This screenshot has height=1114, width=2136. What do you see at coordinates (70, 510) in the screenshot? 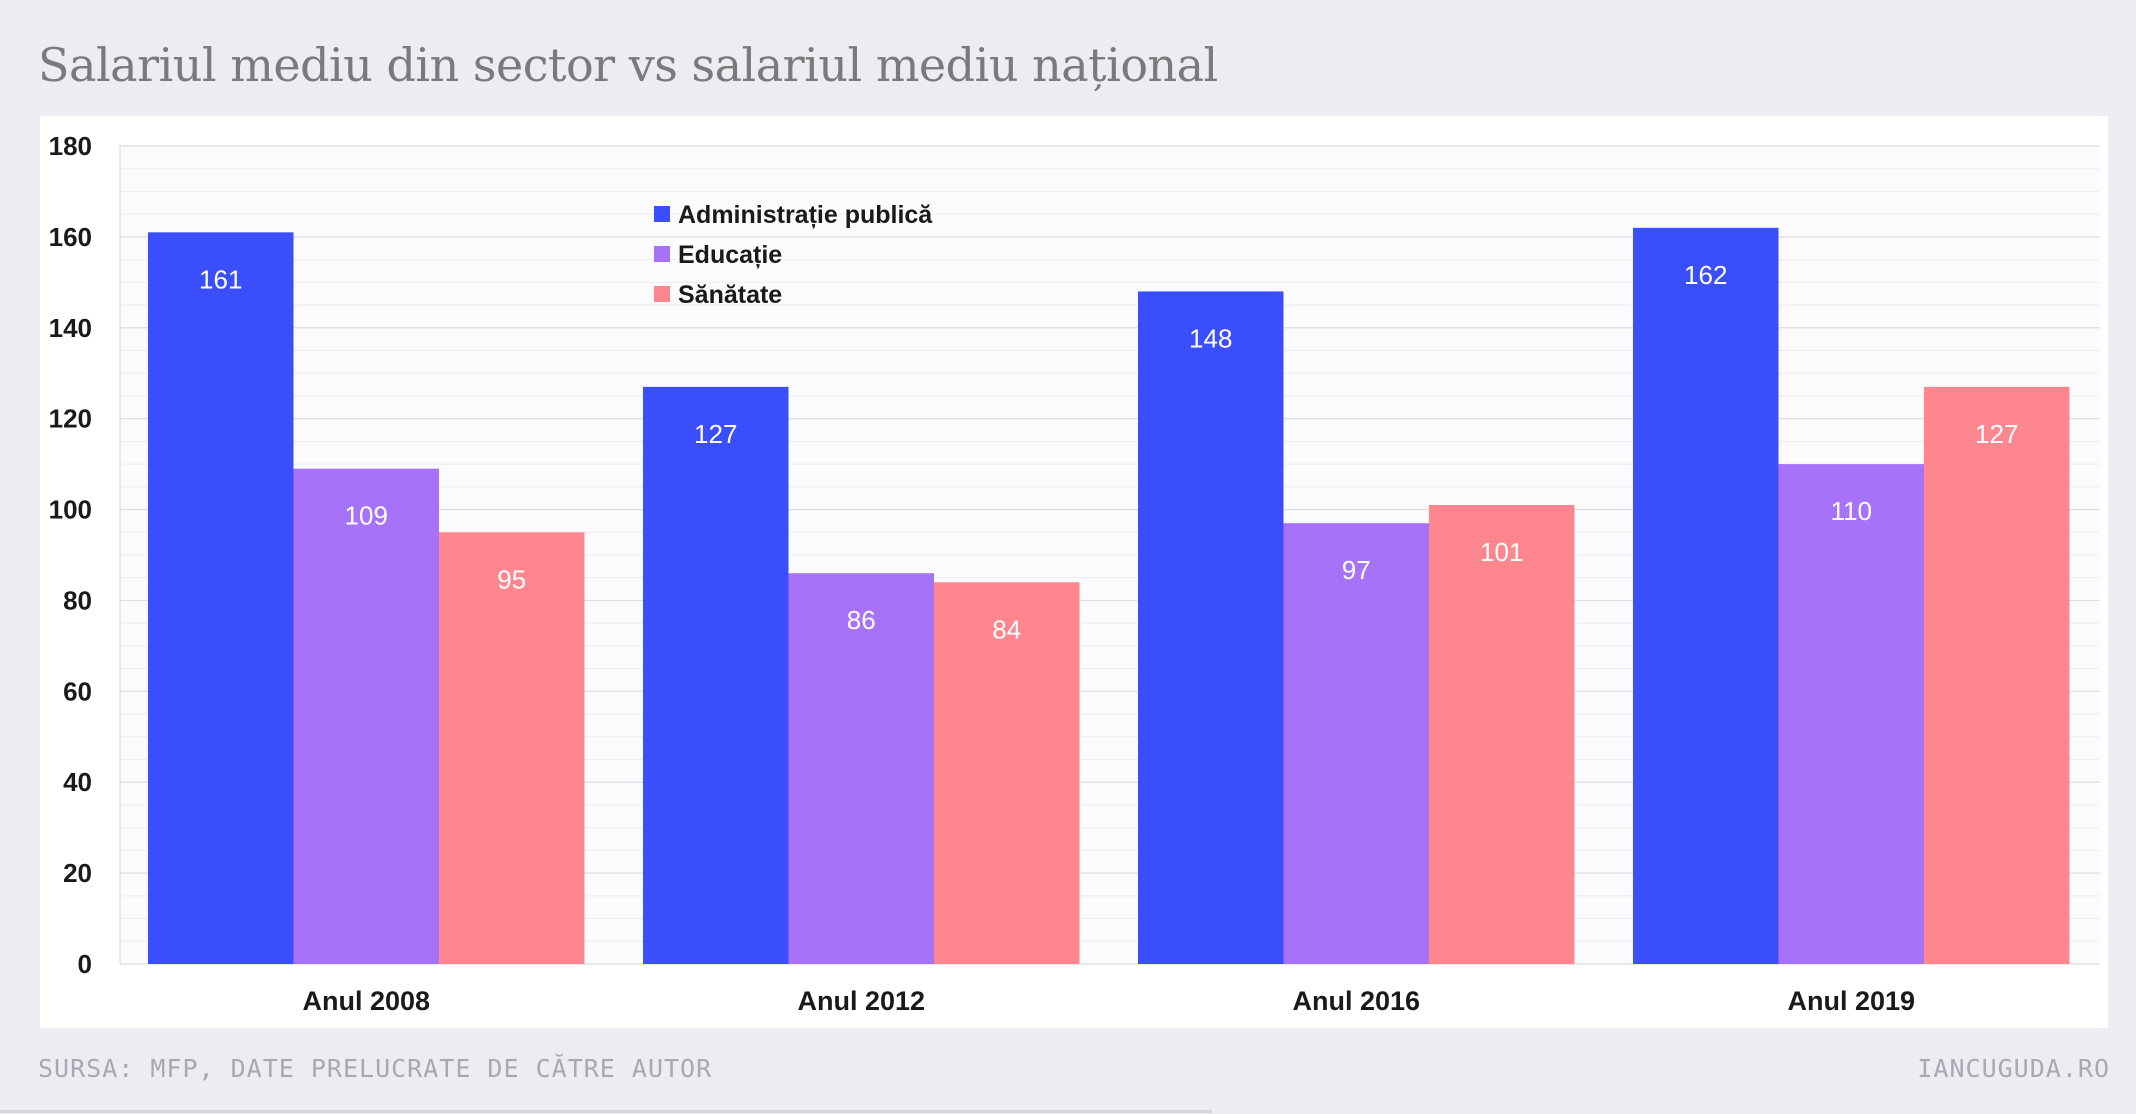
I see `y-tick-label: 100` at bounding box center [70, 510].